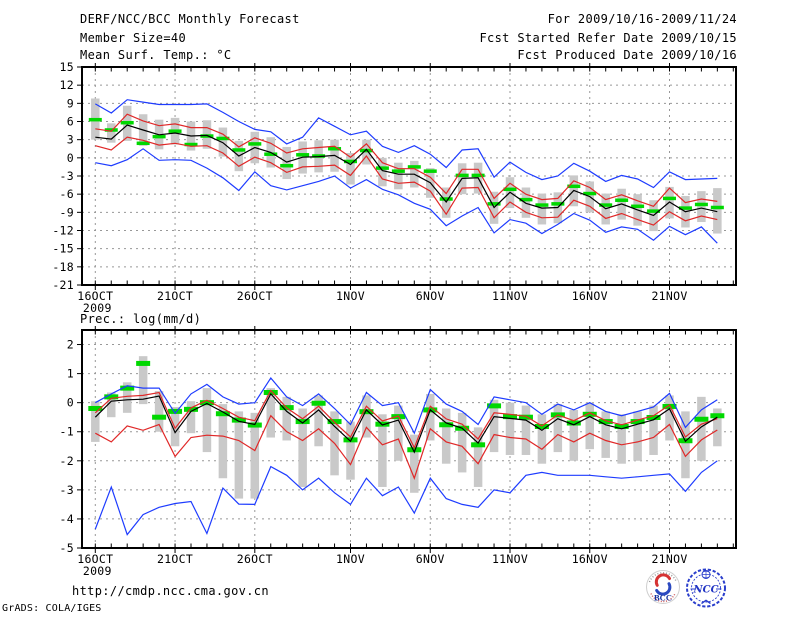  I want to click on ncc-logo: NCC, so click(706, 588).